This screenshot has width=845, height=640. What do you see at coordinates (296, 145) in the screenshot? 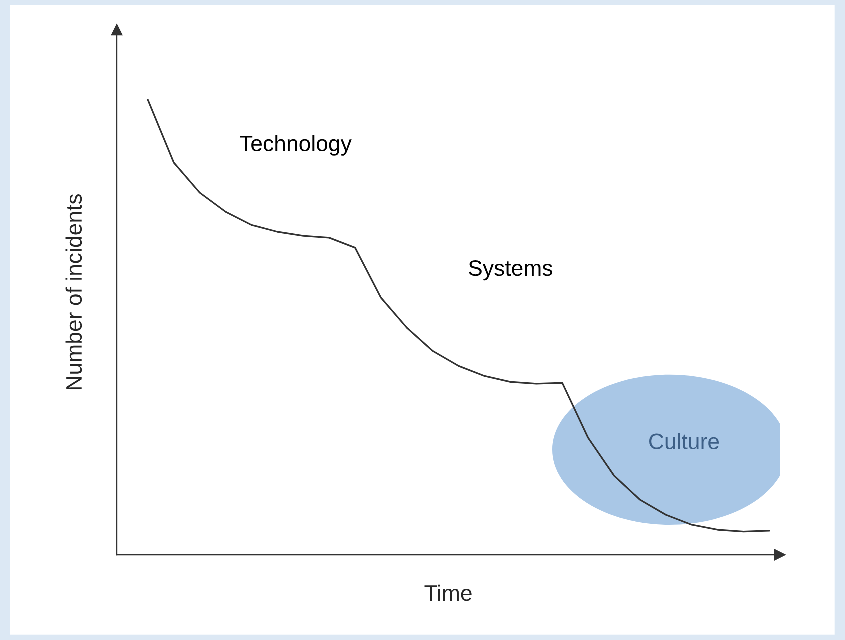
I see `annotation: Technology` at bounding box center [296, 145].